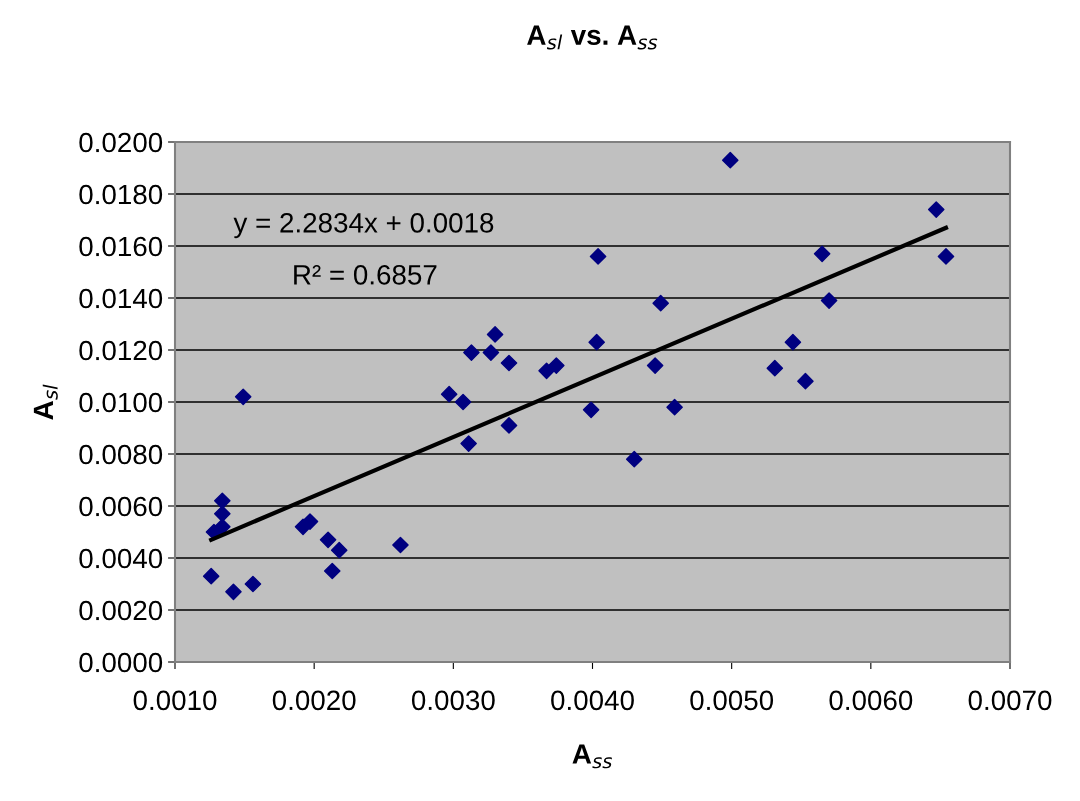 This screenshot has width=1080, height=801. What do you see at coordinates (121, 350) in the screenshot?
I see `y-tick-label: 0.0120` at bounding box center [121, 350].